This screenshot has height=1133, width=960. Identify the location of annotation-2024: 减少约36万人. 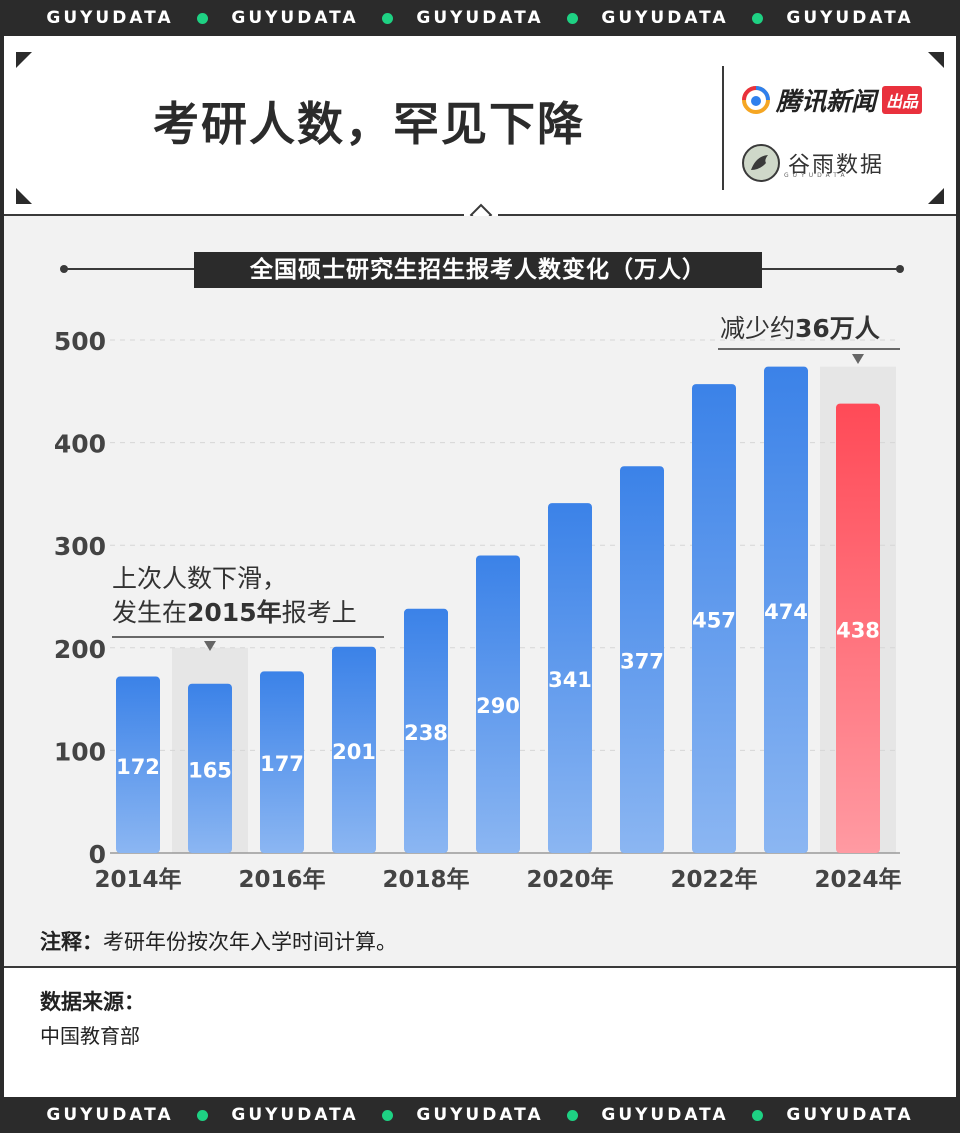
(800, 329).